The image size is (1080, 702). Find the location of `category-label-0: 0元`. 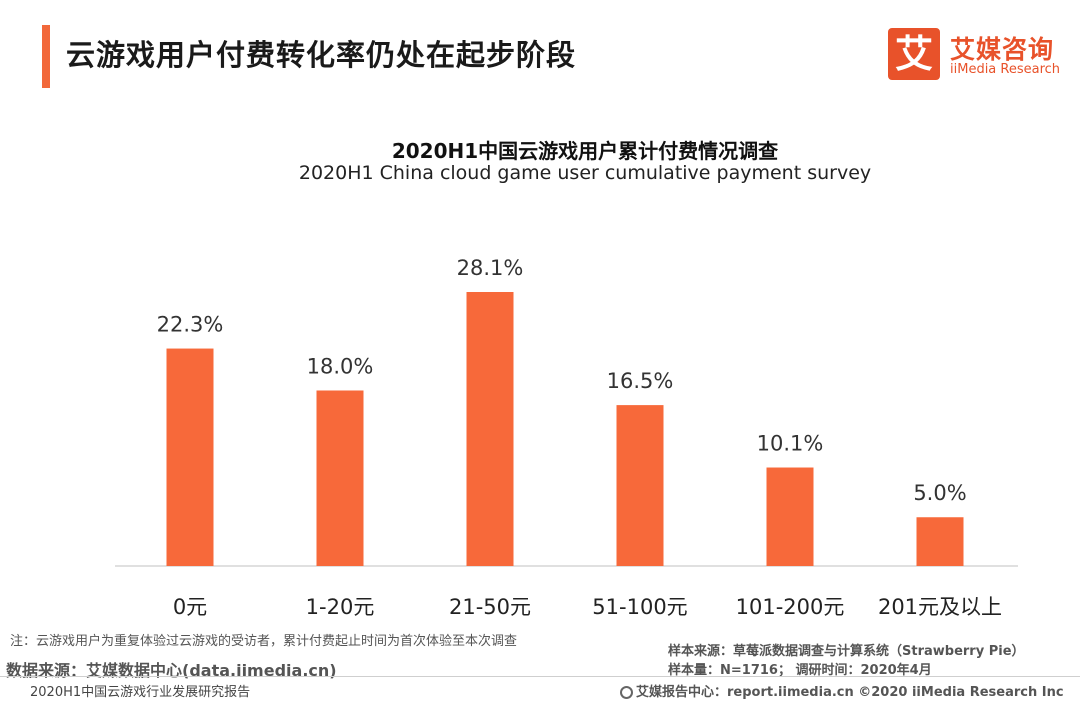

category-label-0: 0元 is located at coordinates (190, 607).